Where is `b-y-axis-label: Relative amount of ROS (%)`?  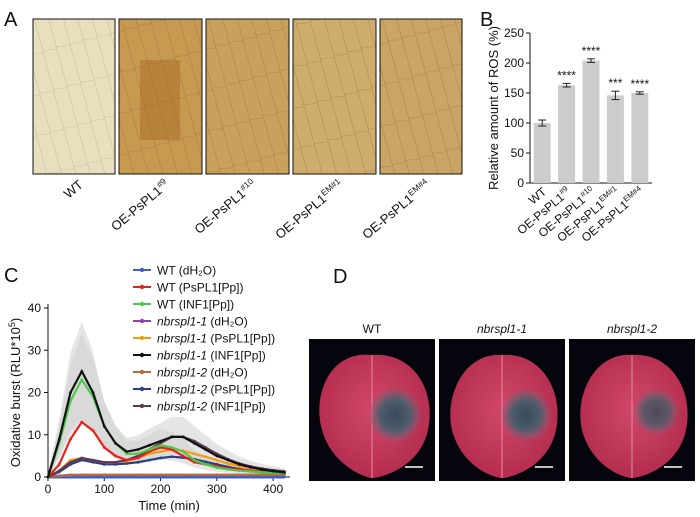 b-y-axis-label: Relative amount of ROS (%) is located at coordinates (493, 108).